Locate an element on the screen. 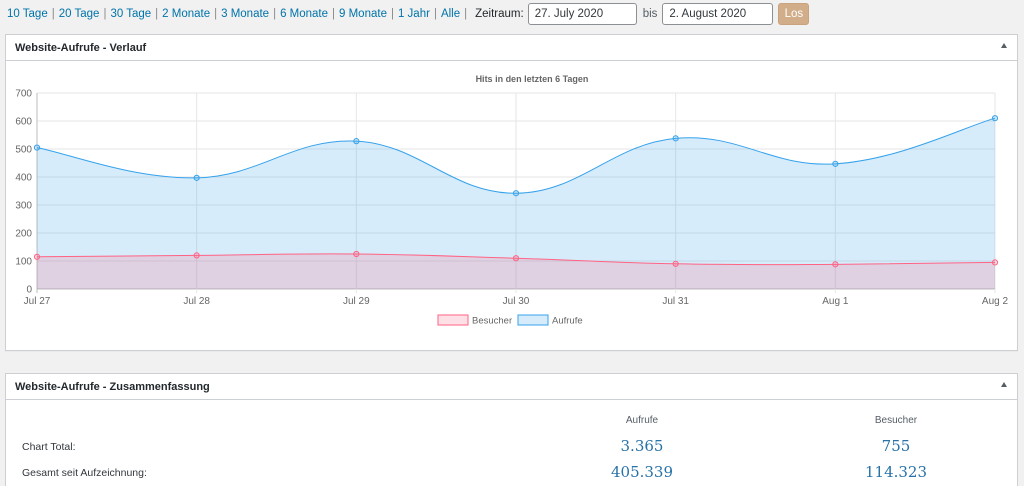 This screenshot has width=1024, height=486. y-tick-label: 0 is located at coordinates (29, 290).